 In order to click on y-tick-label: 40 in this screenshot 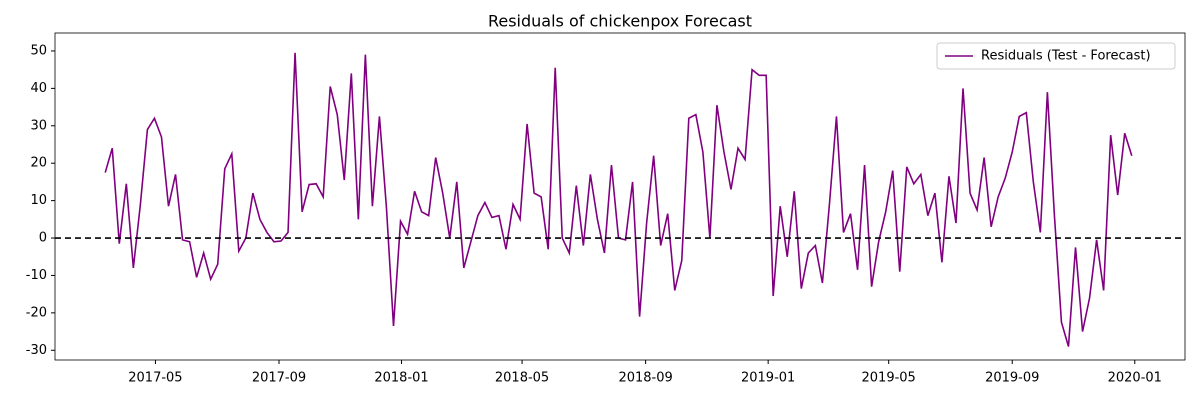, I will do `click(38, 88)`.